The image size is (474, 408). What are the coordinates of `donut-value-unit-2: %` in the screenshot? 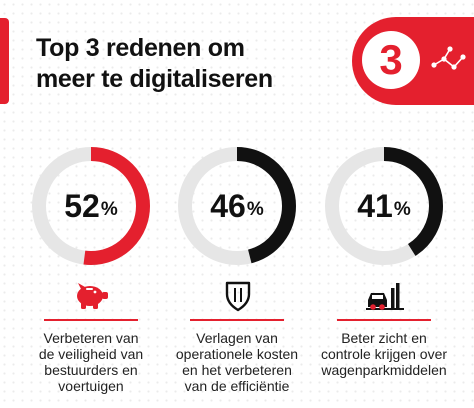 It's located at (255, 209).